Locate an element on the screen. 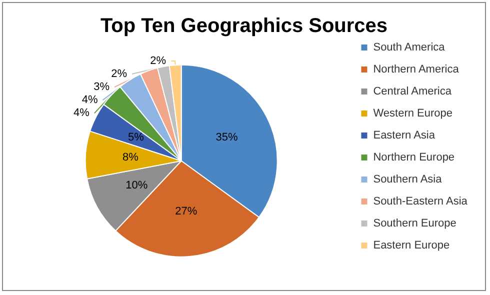  legend-label: Southern Europe is located at coordinates (414, 224).